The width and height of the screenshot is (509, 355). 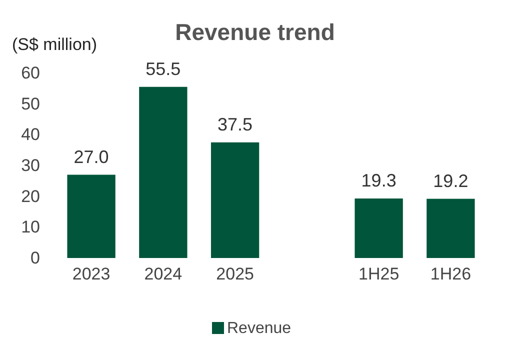 I want to click on y-tick-label: 50, so click(x=30, y=104).